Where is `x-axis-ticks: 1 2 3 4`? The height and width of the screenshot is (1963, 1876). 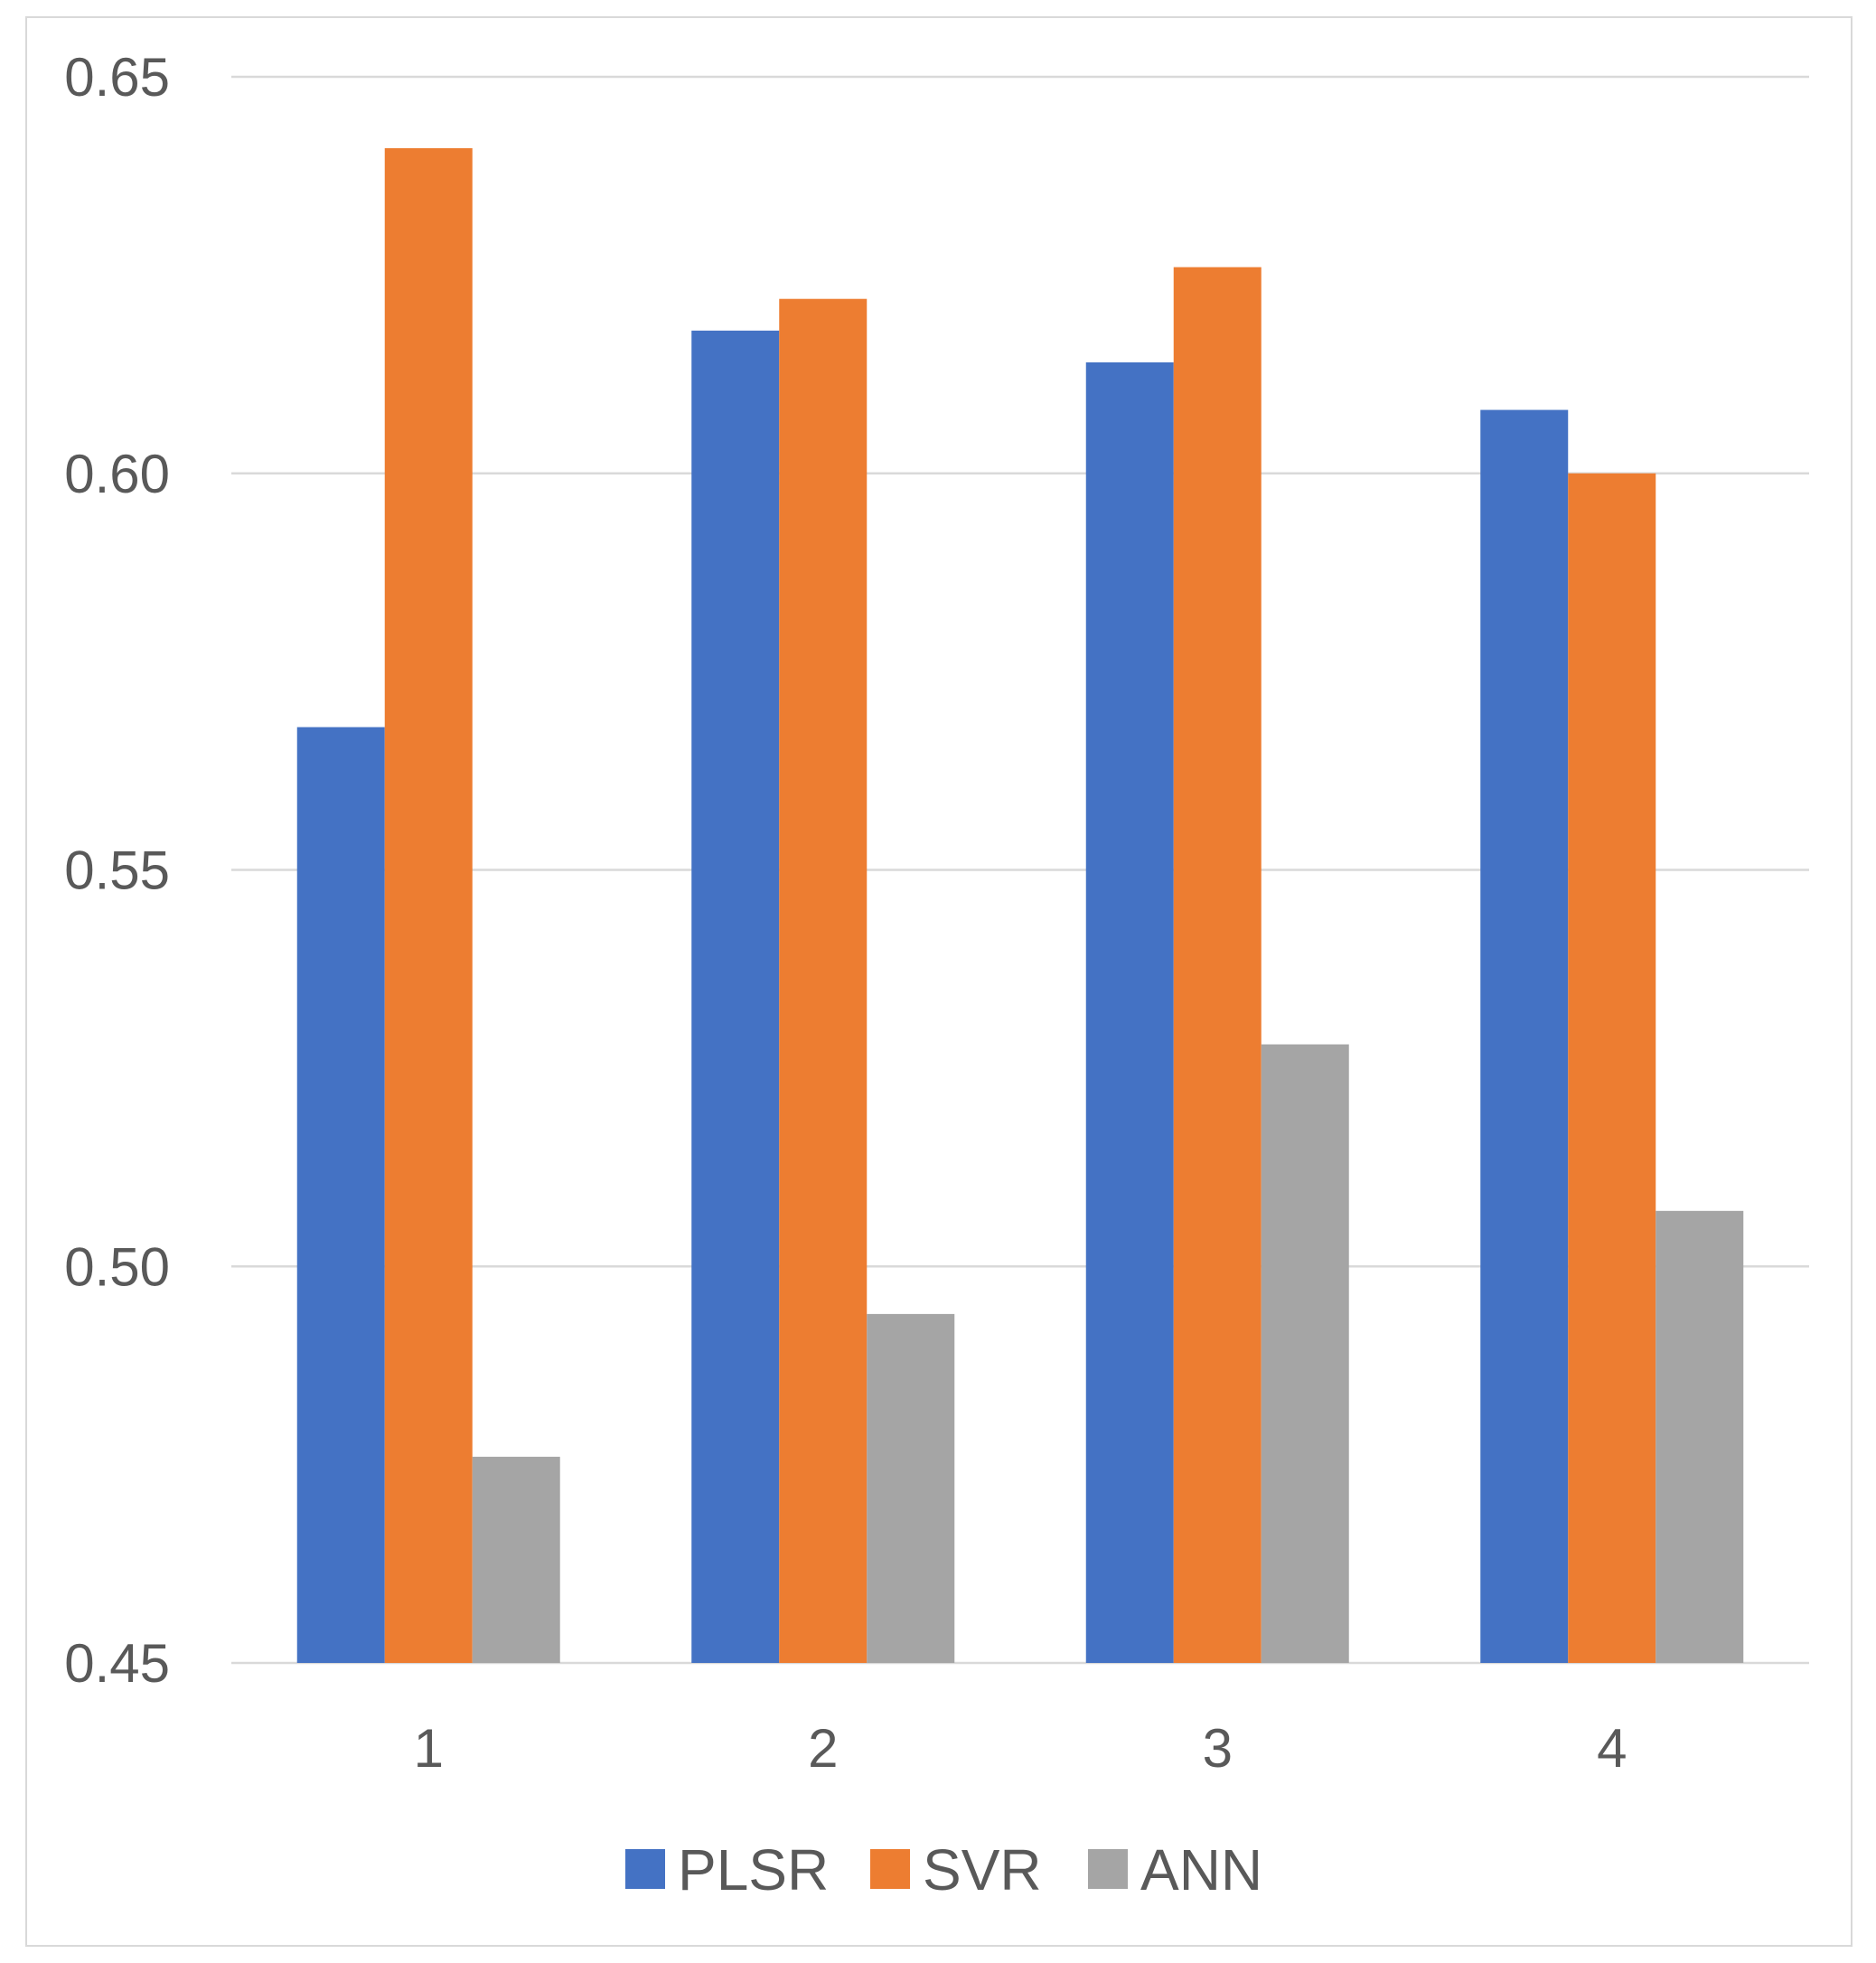
x-axis-ticks: 1 2 3 4 is located at coordinates (1020, 1748).